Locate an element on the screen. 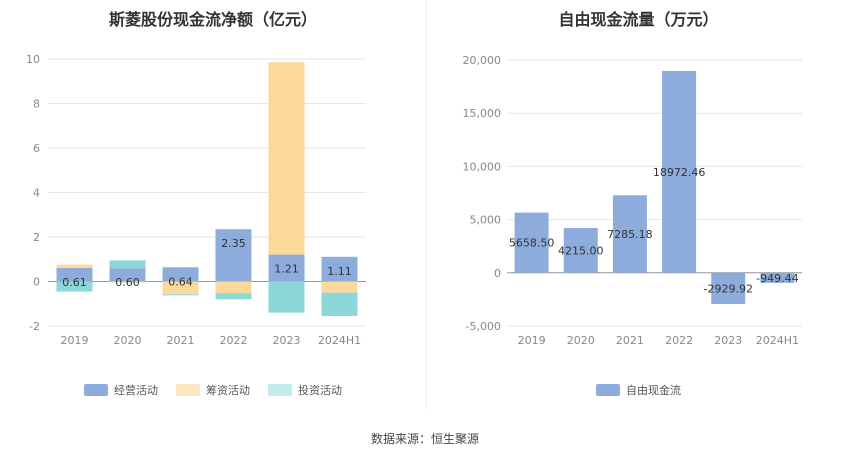  y-tick-label: 10,000 is located at coordinates (482, 166).